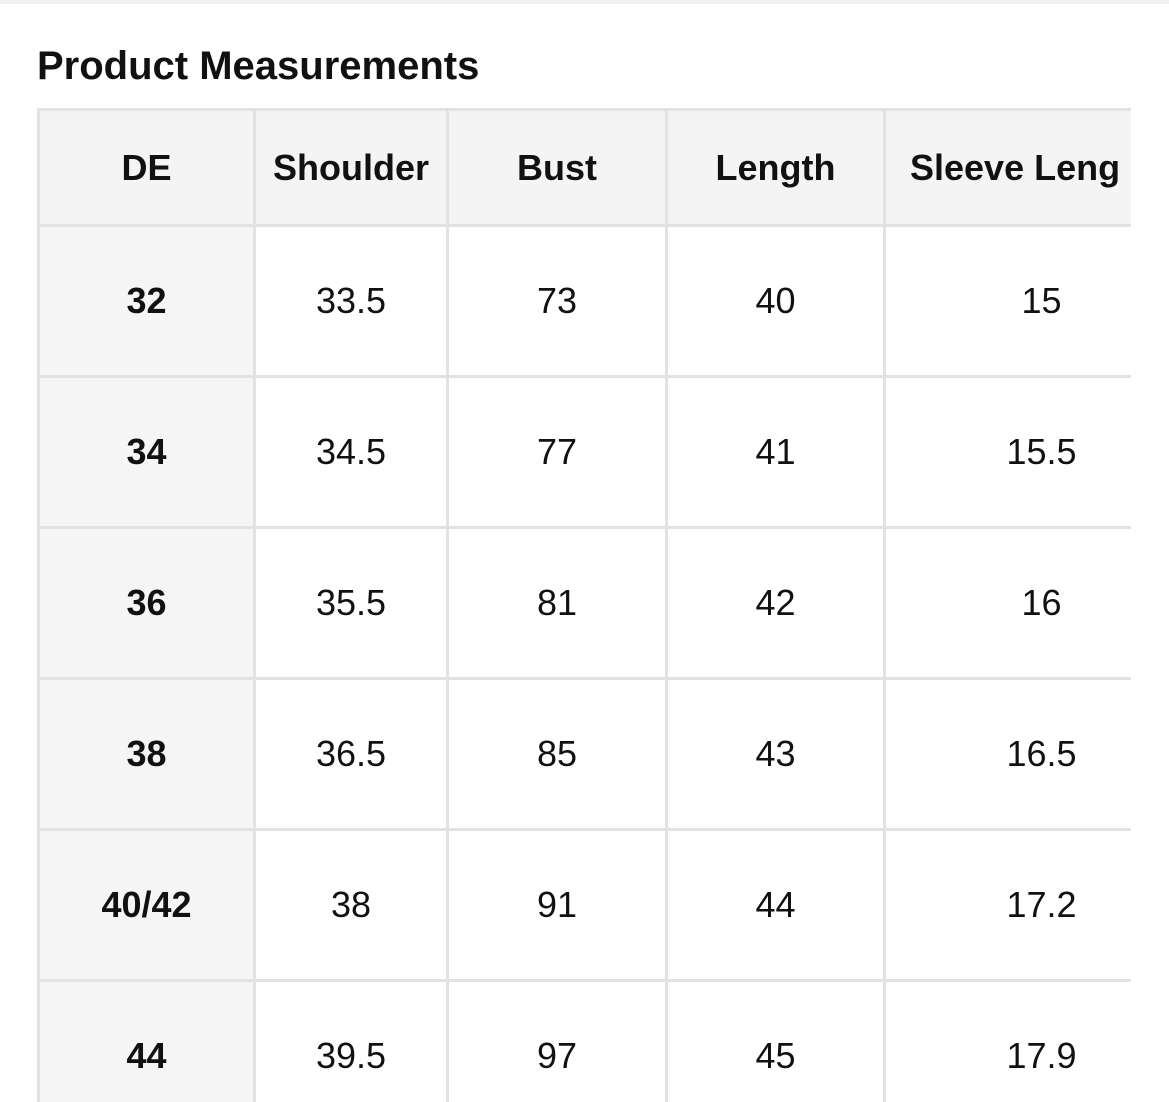  What do you see at coordinates (557, 754) in the screenshot?
I see `cell: 85` at bounding box center [557, 754].